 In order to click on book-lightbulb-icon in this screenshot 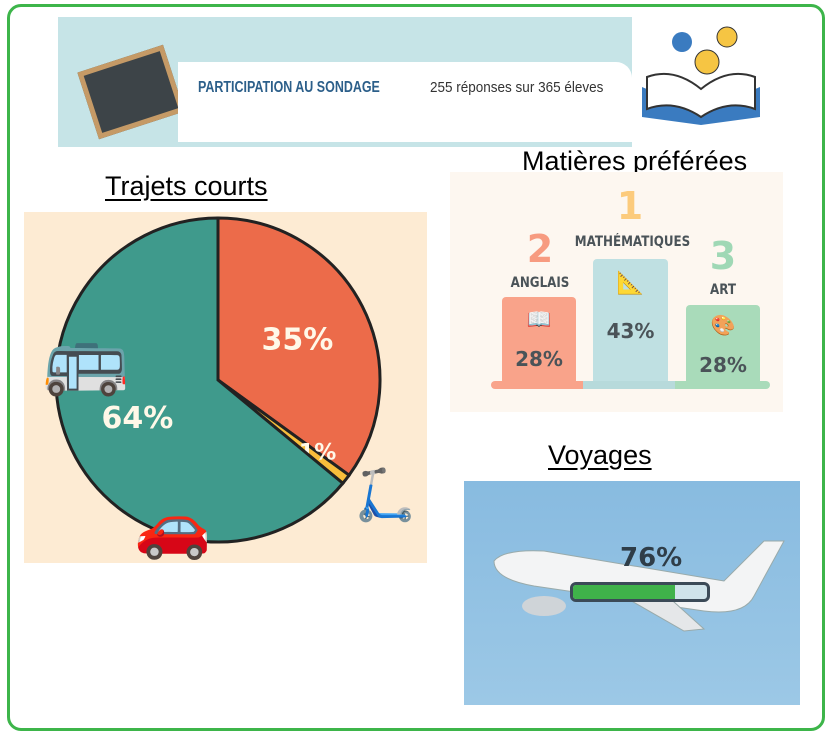, I will do `click(701, 73)`.